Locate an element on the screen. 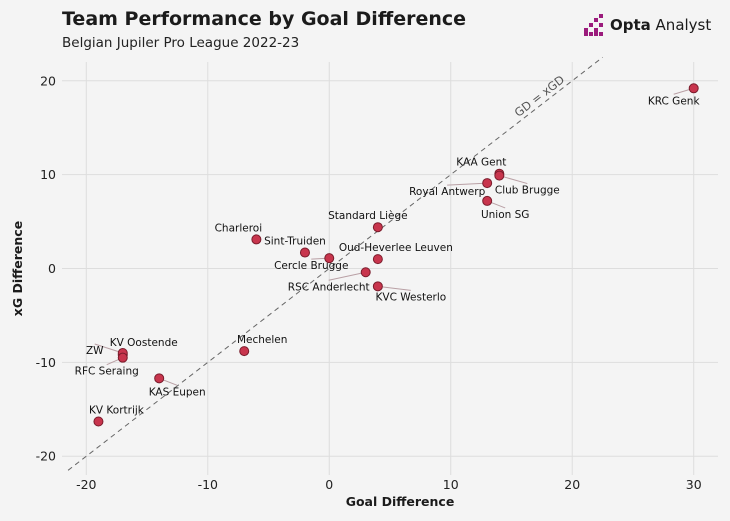 This screenshot has height=521, width=730. x-tick-label: 30 is located at coordinates (694, 484).